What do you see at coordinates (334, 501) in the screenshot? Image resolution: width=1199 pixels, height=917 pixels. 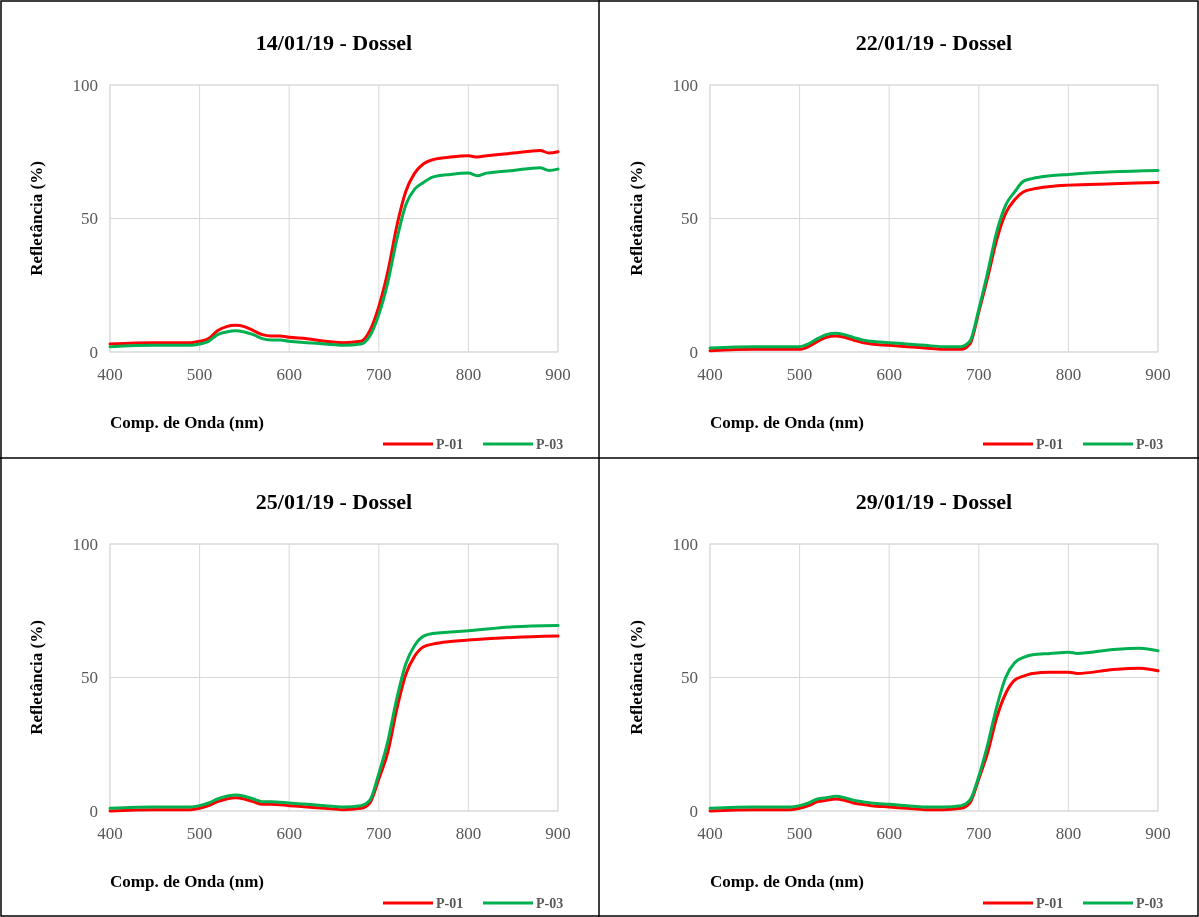 I see `chart-title: 25/01/19 - Dossel` at bounding box center [334, 501].